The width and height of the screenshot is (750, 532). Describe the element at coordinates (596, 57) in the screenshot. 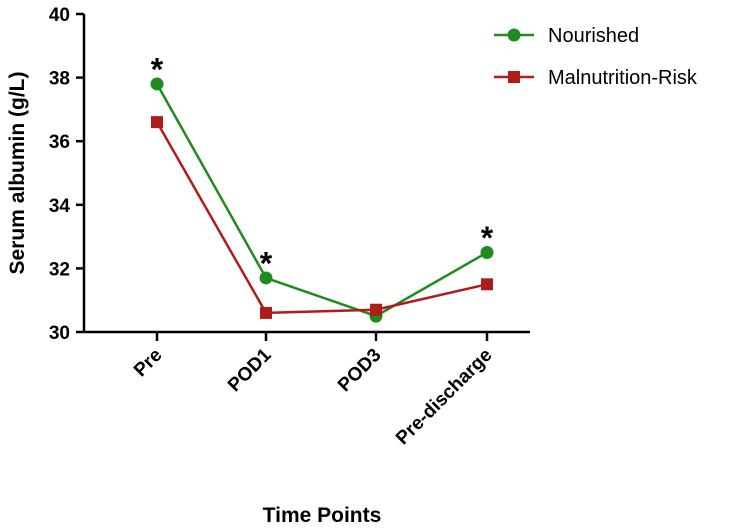

I see `legend: Nourished Malnutrition-Risk` at that location.